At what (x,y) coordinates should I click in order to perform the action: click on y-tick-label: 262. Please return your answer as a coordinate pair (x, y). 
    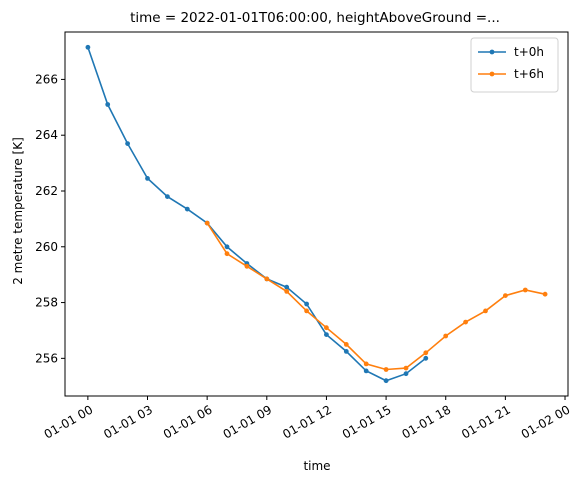
    Looking at the image, I should click on (46, 191).